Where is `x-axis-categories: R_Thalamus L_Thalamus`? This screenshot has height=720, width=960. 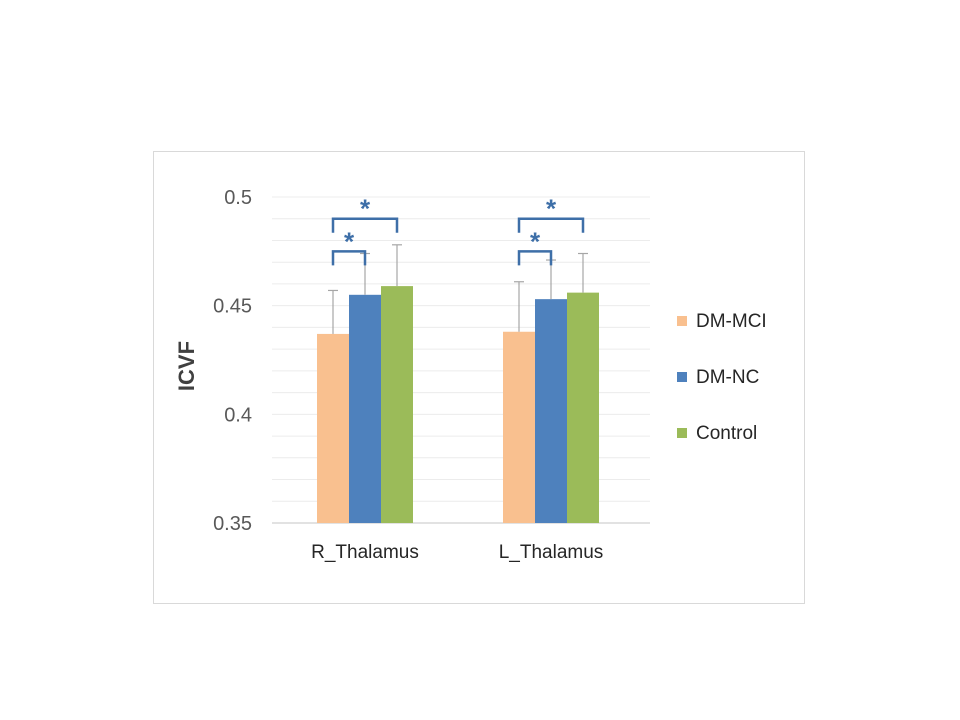
x-axis-categories: R_Thalamus L_Thalamus is located at coordinates (457, 552).